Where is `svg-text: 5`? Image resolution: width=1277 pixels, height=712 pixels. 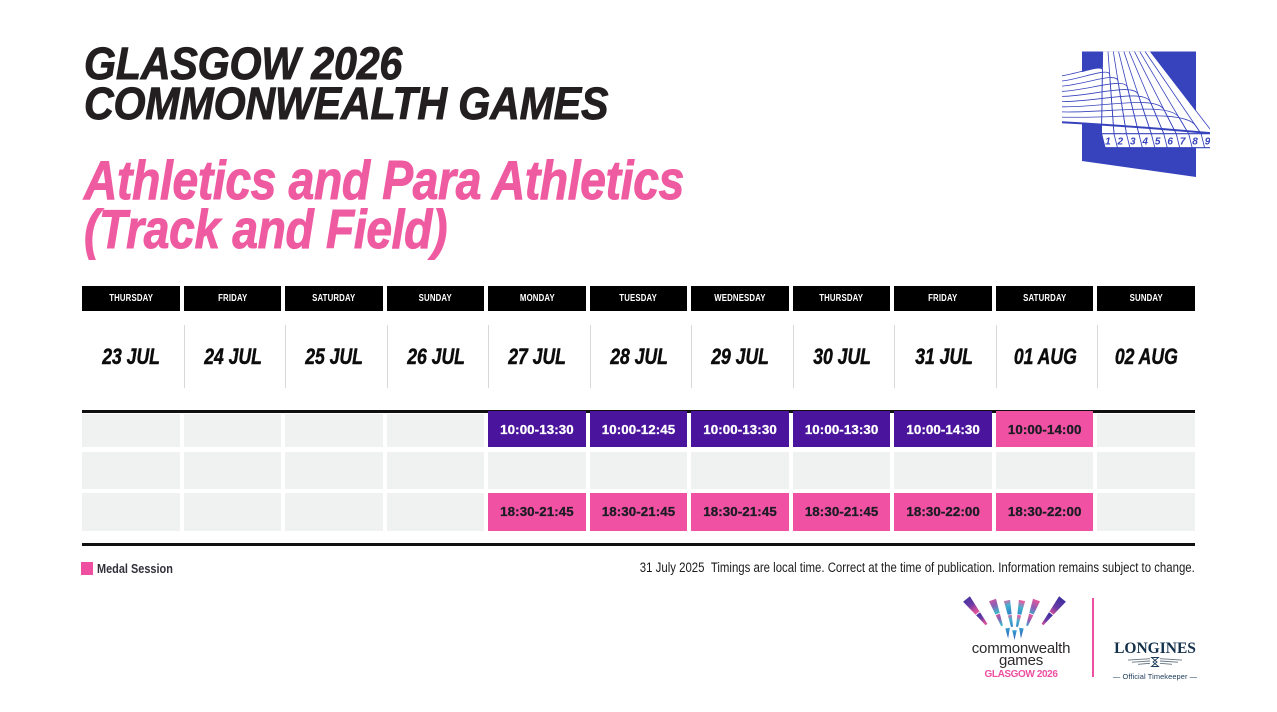 svg-text: 5 is located at coordinates (1158, 141).